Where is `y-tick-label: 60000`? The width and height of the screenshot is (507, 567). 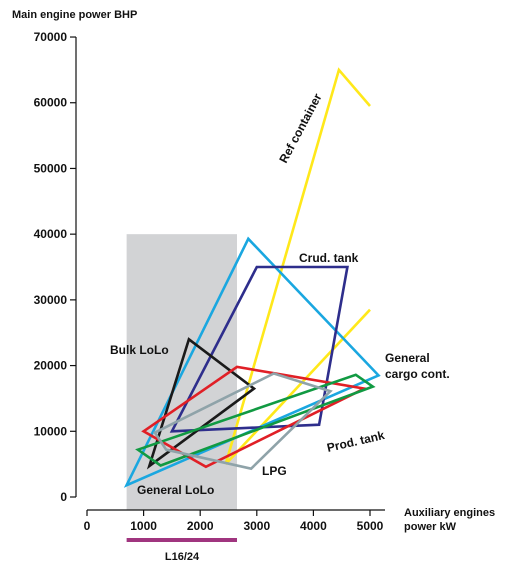
y-tick-label: 60000 is located at coordinates (51, 103).